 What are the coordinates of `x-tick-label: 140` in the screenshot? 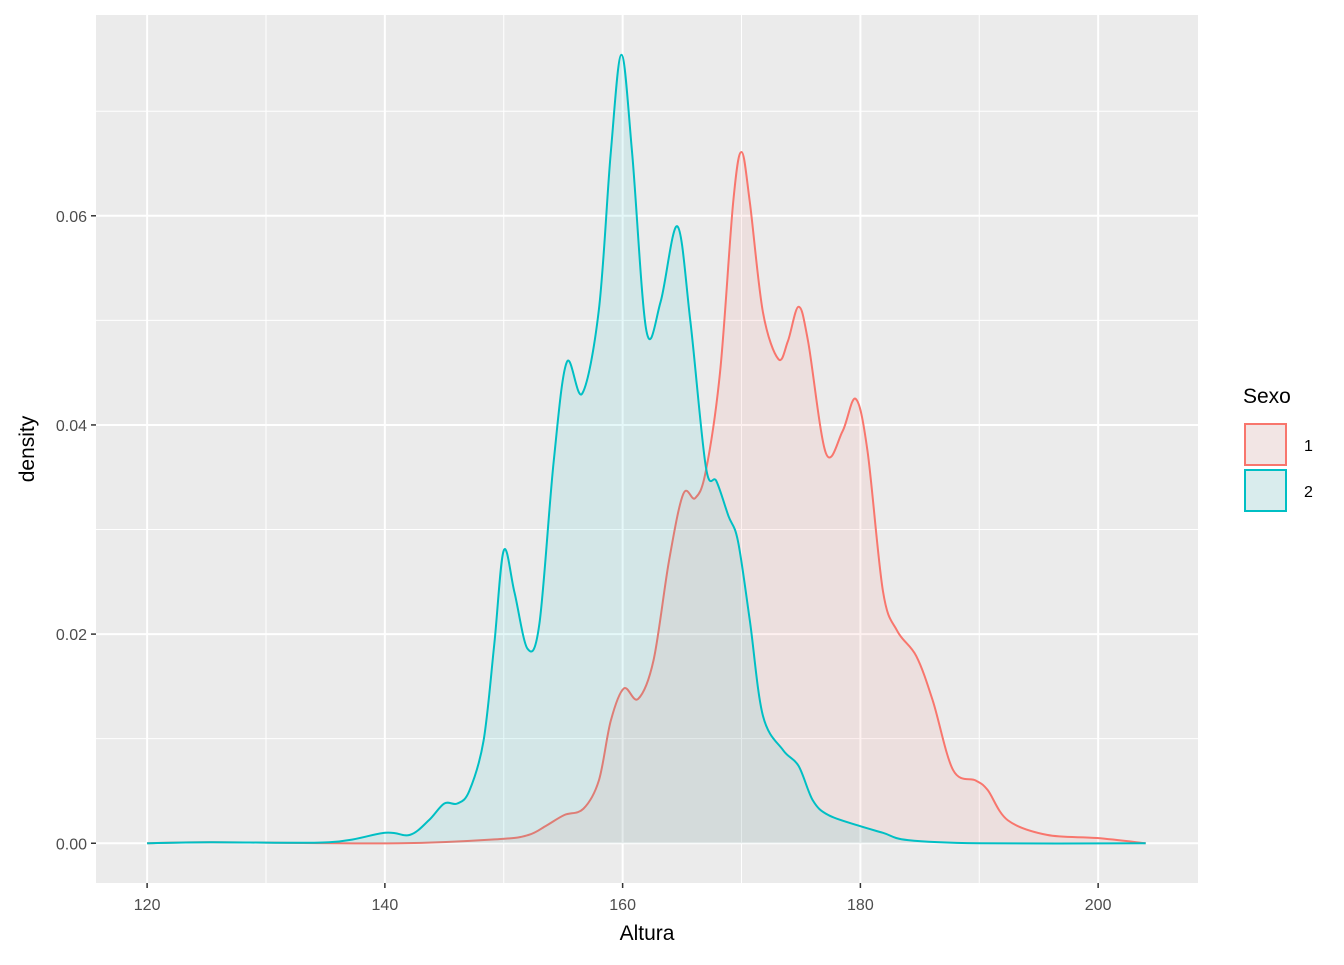 It's located at (385, 905).